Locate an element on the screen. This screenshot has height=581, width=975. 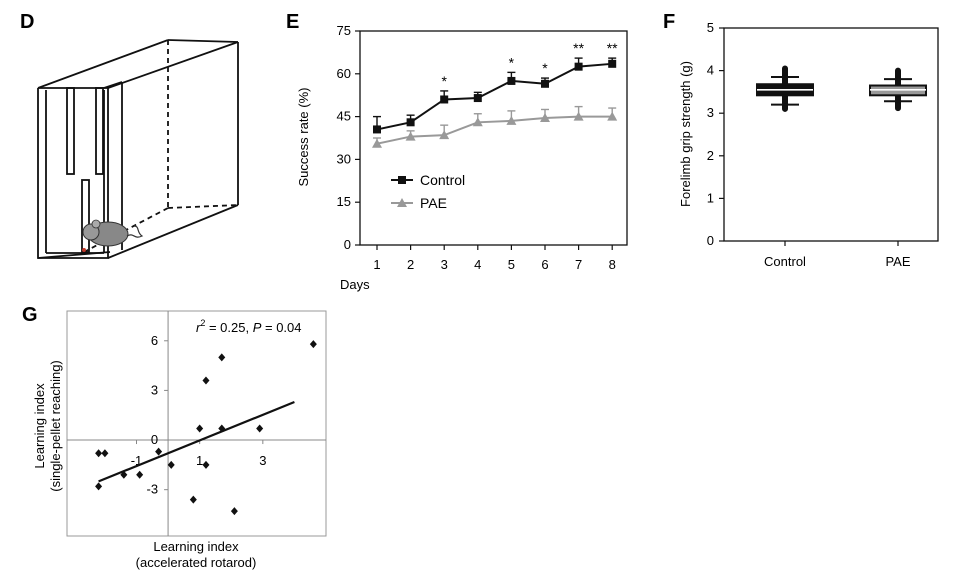
e-x-tick-label: 4 is located at coordinates (477, 264).